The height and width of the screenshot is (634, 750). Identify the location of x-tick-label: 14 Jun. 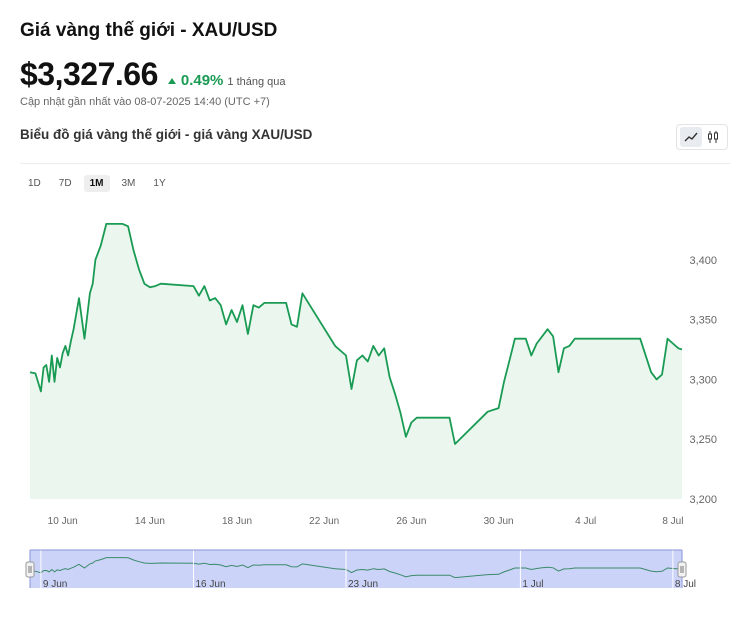
(150, 521).